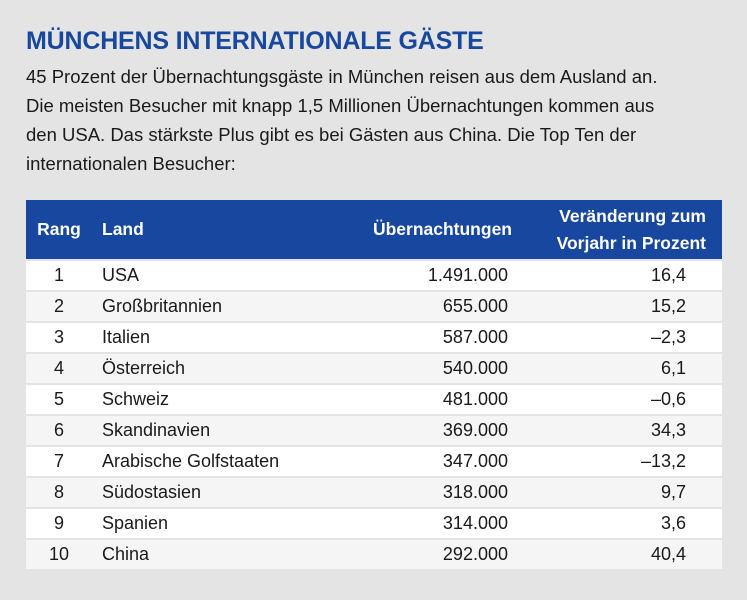 This screenshot has width=747, height=600. What do you see at coordinates (59, 553) in the screenshot?
I see `cell-rank: 10` at bounding box center [59, 553].